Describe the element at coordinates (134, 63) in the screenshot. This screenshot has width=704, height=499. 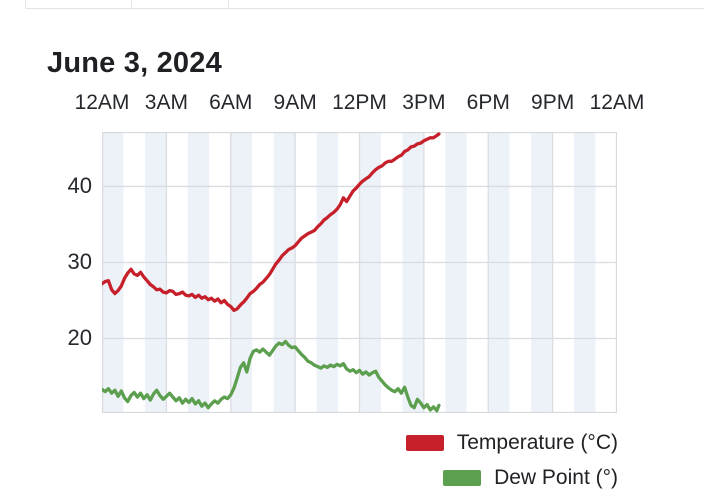
I see `page-title: June 3, 2024` at that location.